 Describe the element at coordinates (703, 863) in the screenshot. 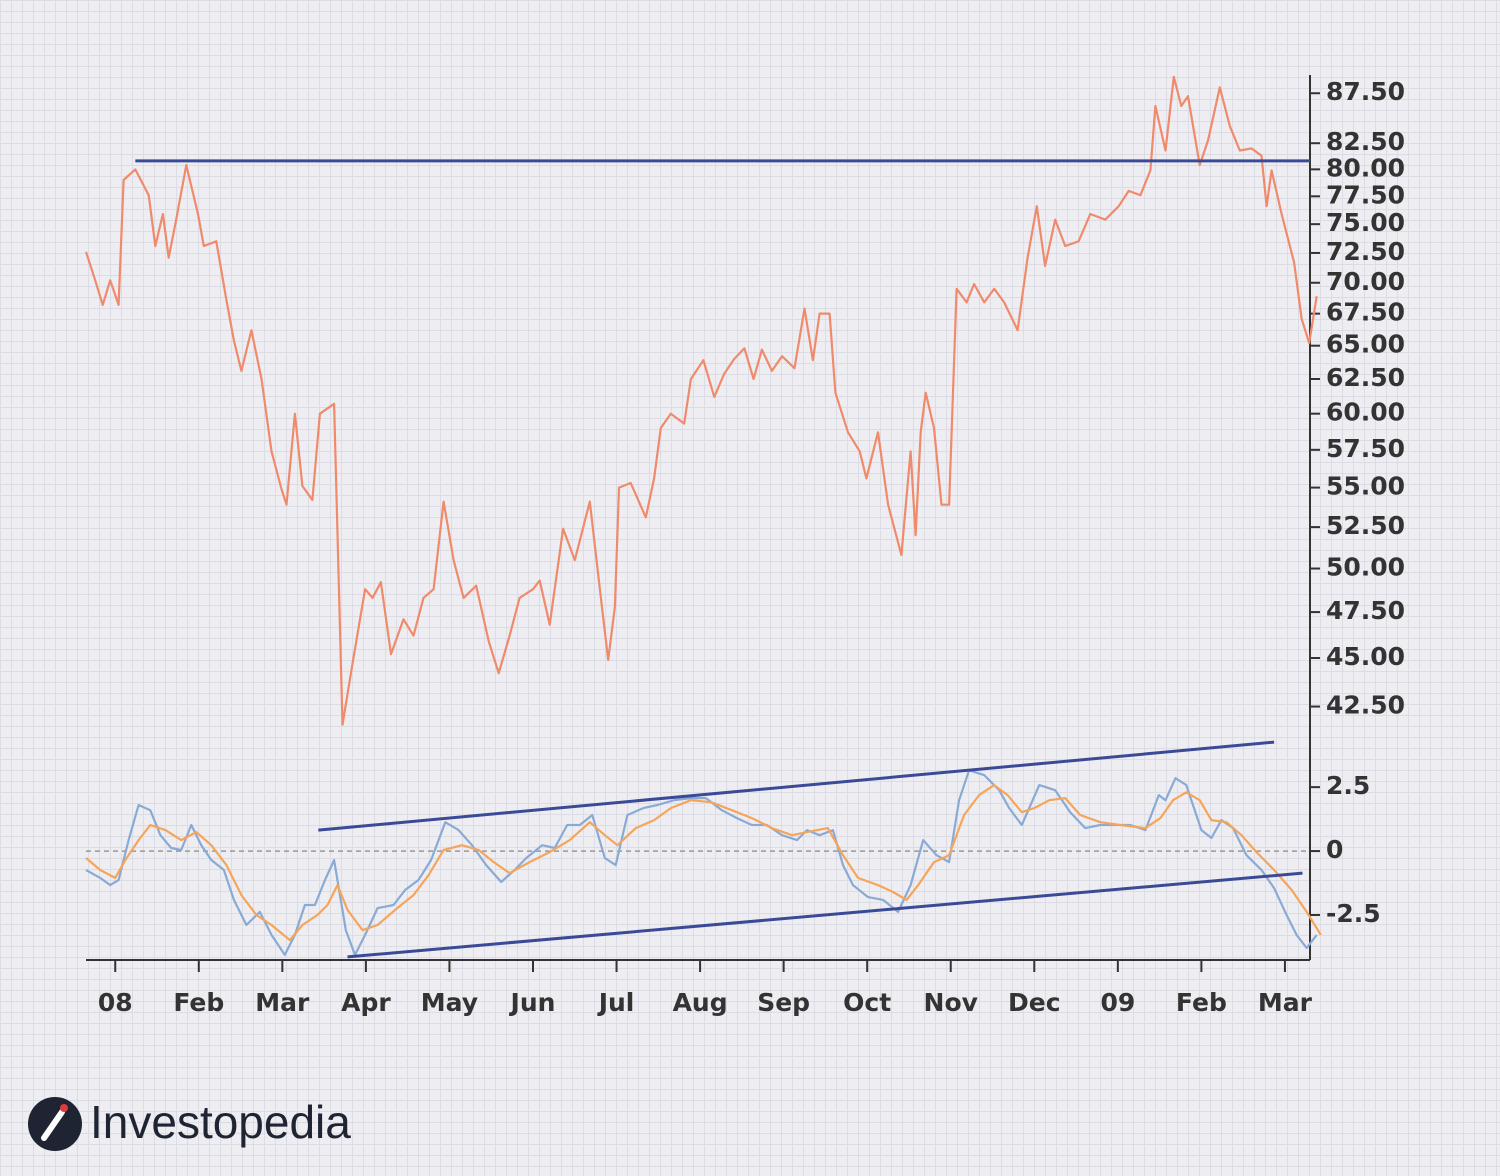

I see `data-line` at that location.